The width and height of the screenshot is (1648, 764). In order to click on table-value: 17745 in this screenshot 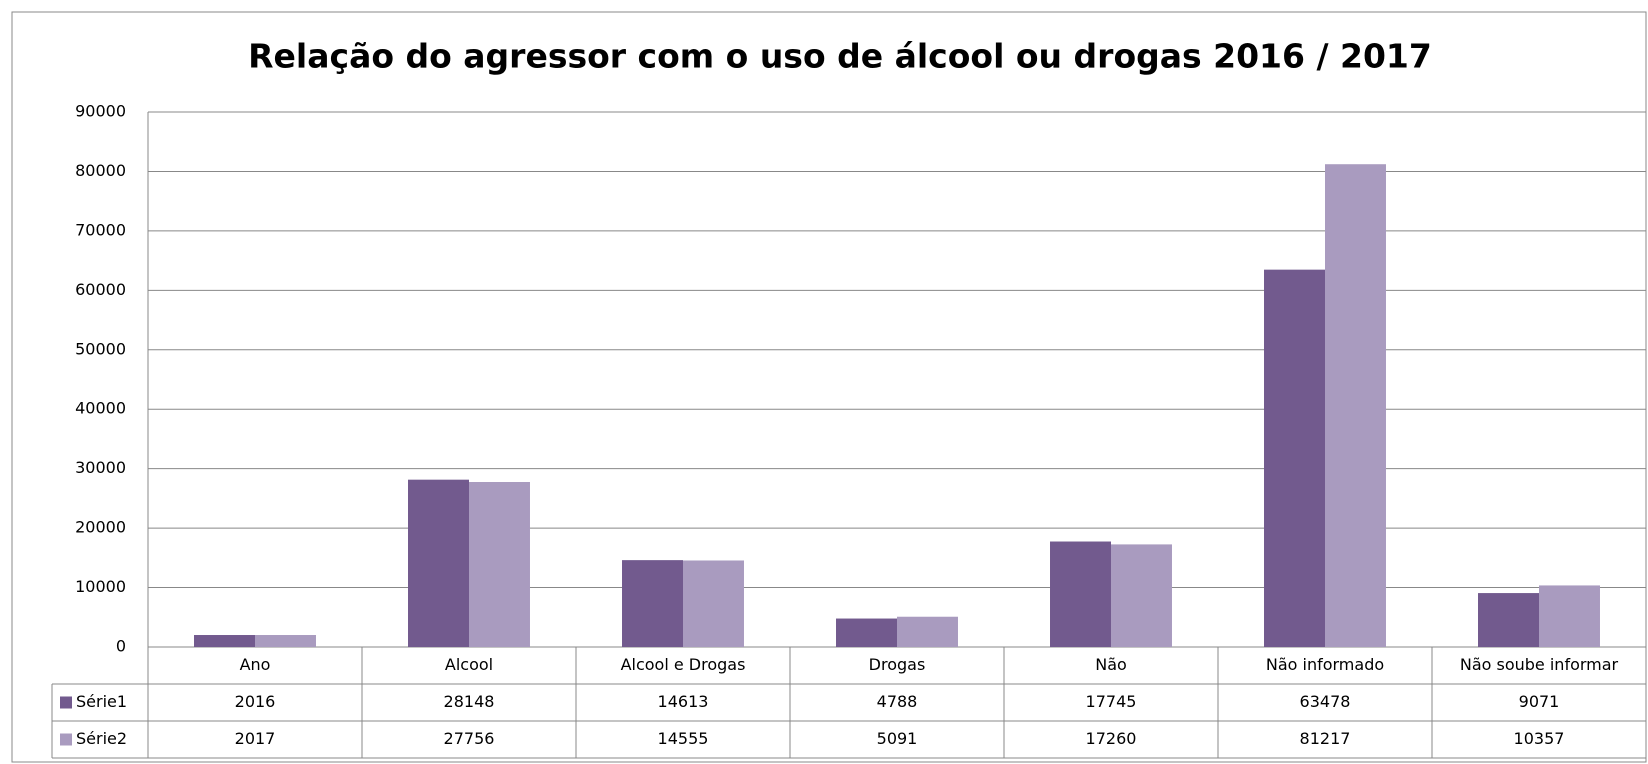, I will do `click(1111, 701)`.